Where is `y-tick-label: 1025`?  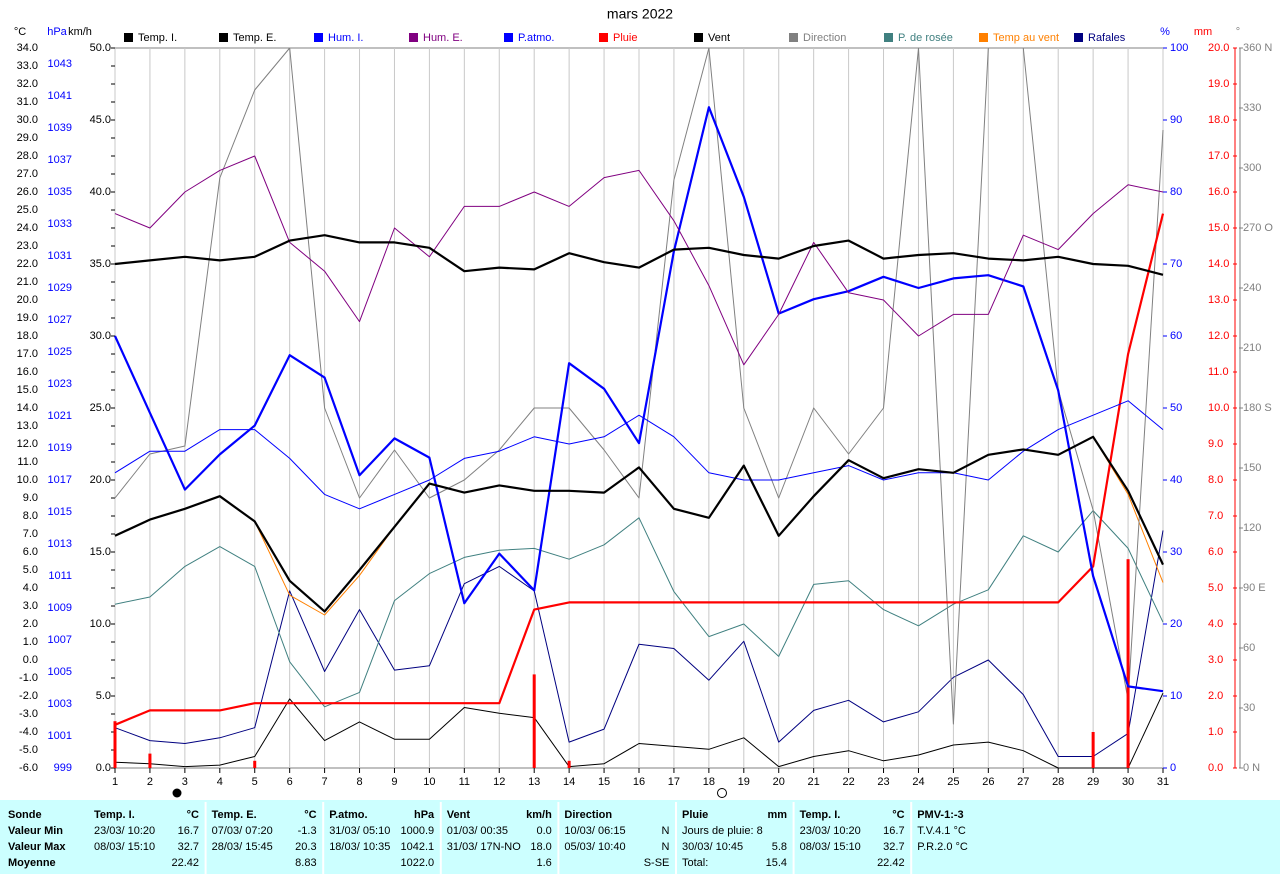 y-tick-label: 1025 is located at coordinates (60, 352).